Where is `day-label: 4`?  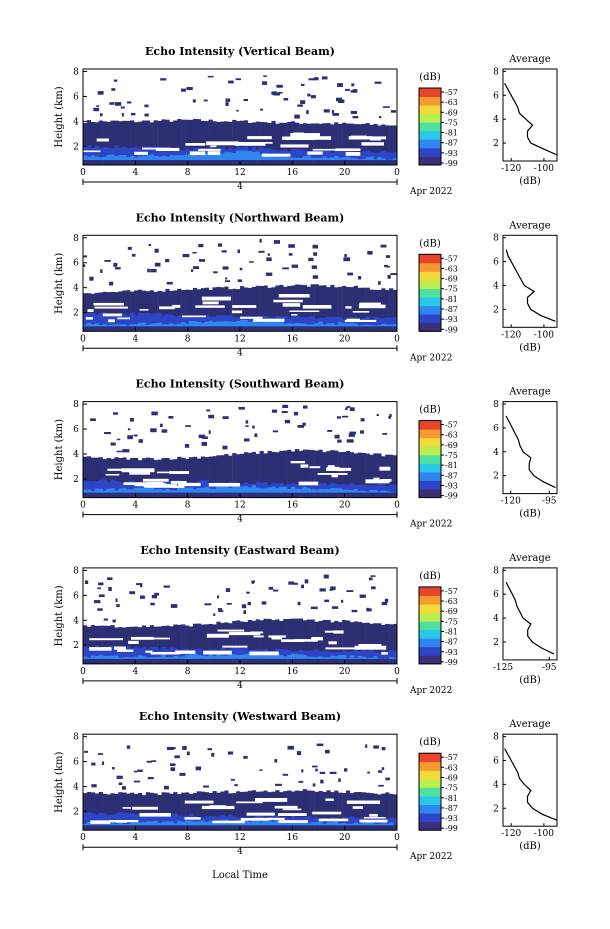 day-label: 4 is located at coordinates (240, 852).